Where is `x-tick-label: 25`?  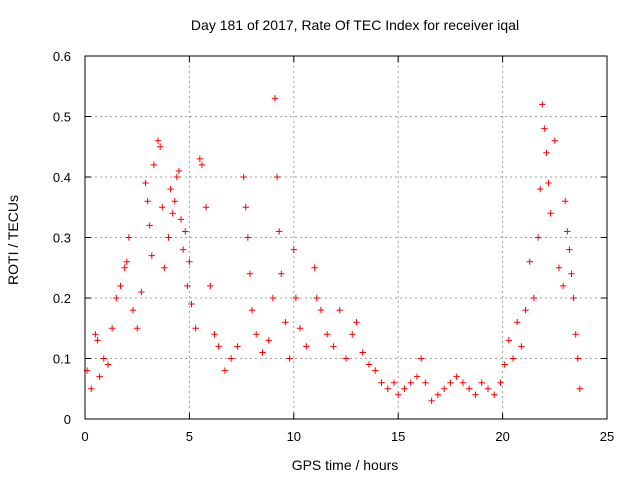 x-tick-label: 25 is located at coordinates (607, 436).